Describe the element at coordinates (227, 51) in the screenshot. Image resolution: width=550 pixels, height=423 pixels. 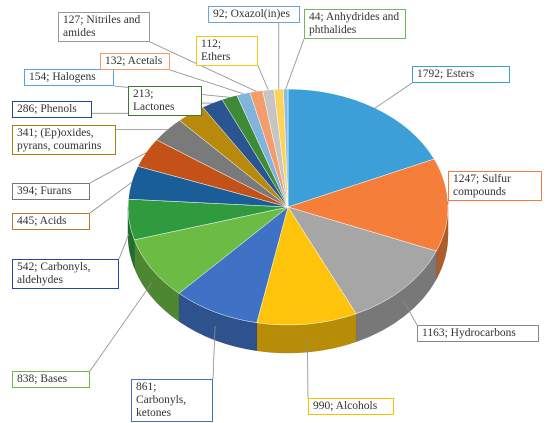
I see `label-ethers: 112; Ethers` at that location.